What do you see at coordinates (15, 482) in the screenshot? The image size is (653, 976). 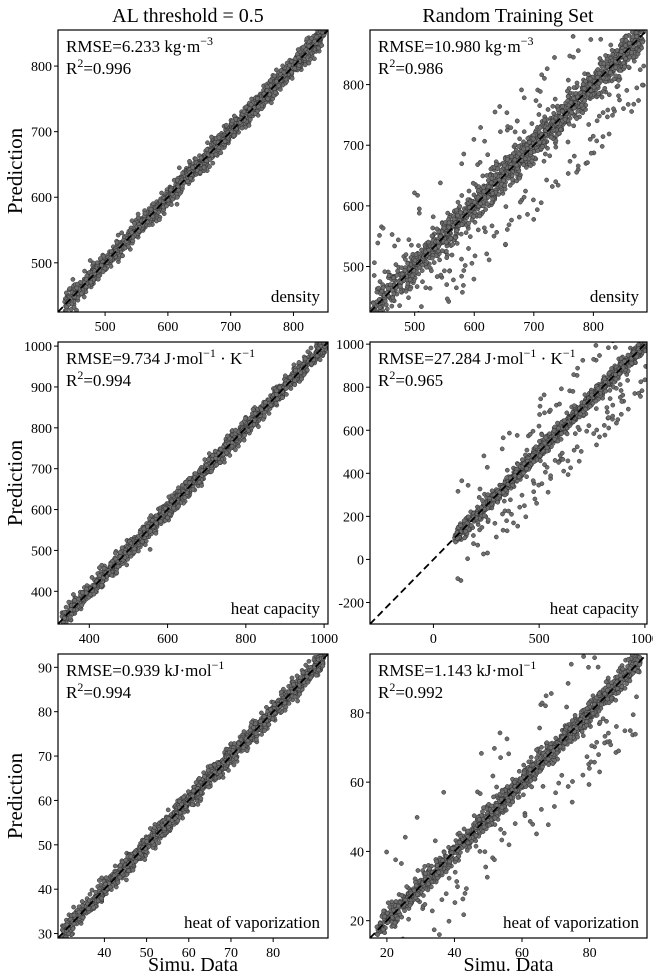 I see `y-axis-label: Prediction` at bounding box center [15, 482].